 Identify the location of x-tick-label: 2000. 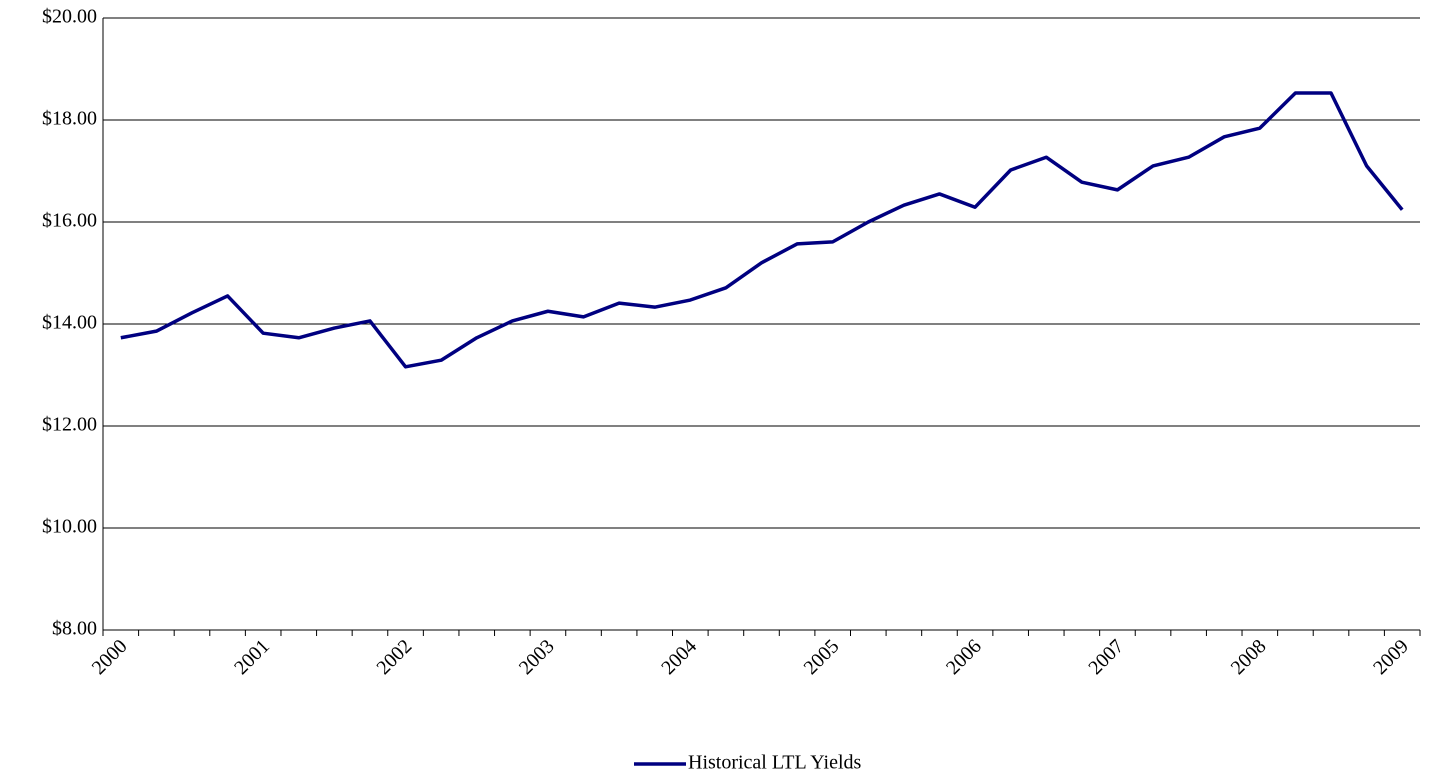
(110, 657).